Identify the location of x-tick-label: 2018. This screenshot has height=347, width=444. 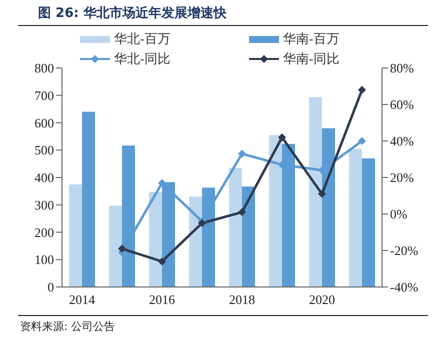
(242, 300).